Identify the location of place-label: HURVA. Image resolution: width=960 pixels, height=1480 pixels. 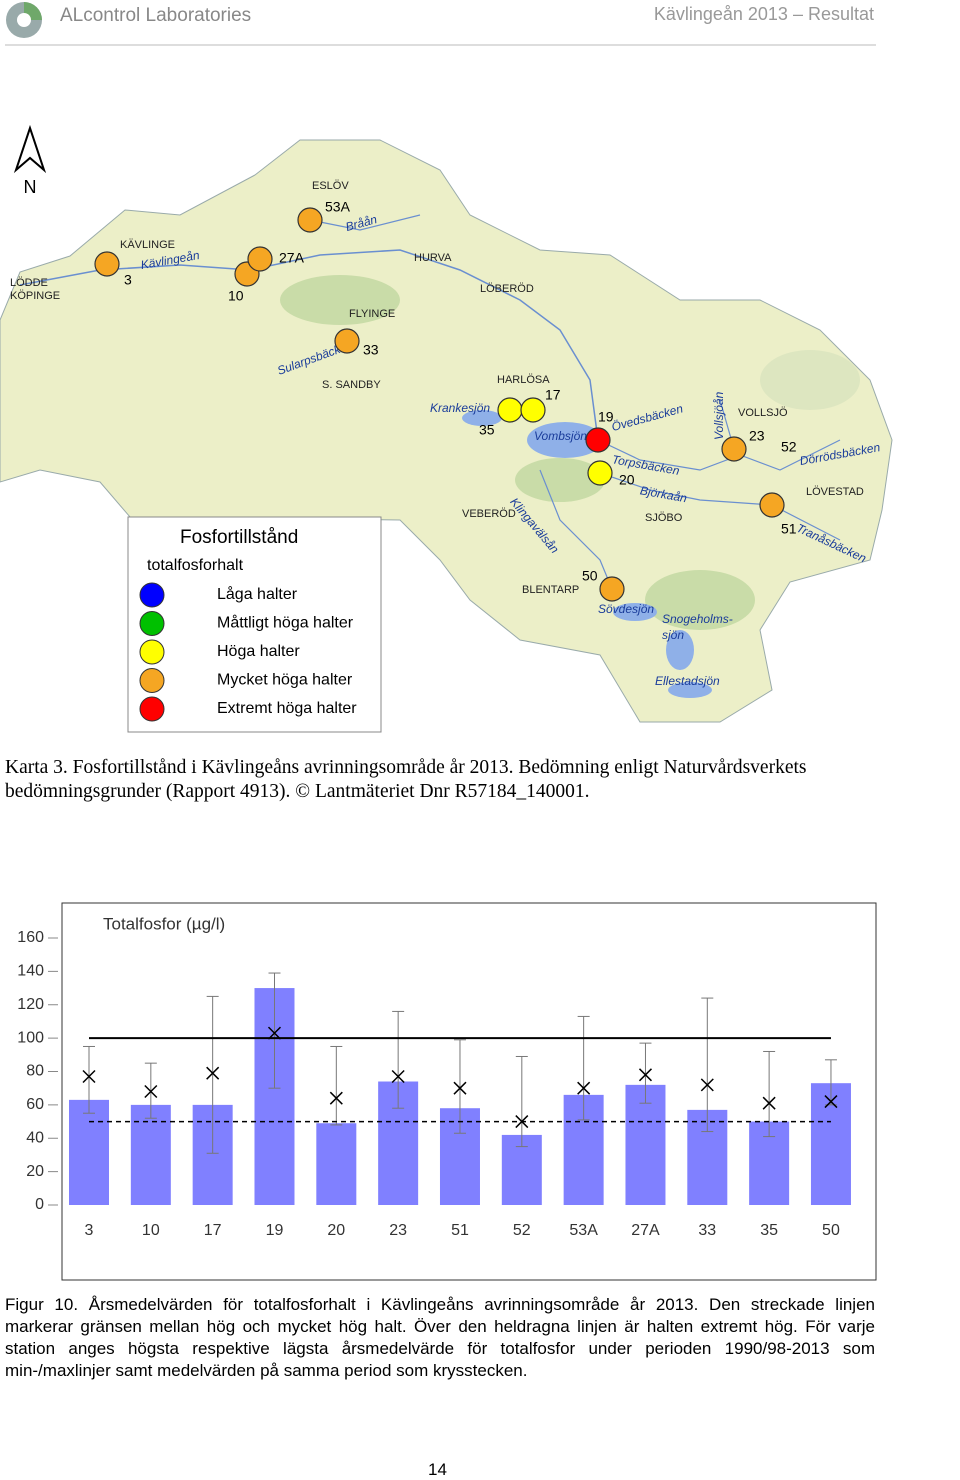
(433, 258).